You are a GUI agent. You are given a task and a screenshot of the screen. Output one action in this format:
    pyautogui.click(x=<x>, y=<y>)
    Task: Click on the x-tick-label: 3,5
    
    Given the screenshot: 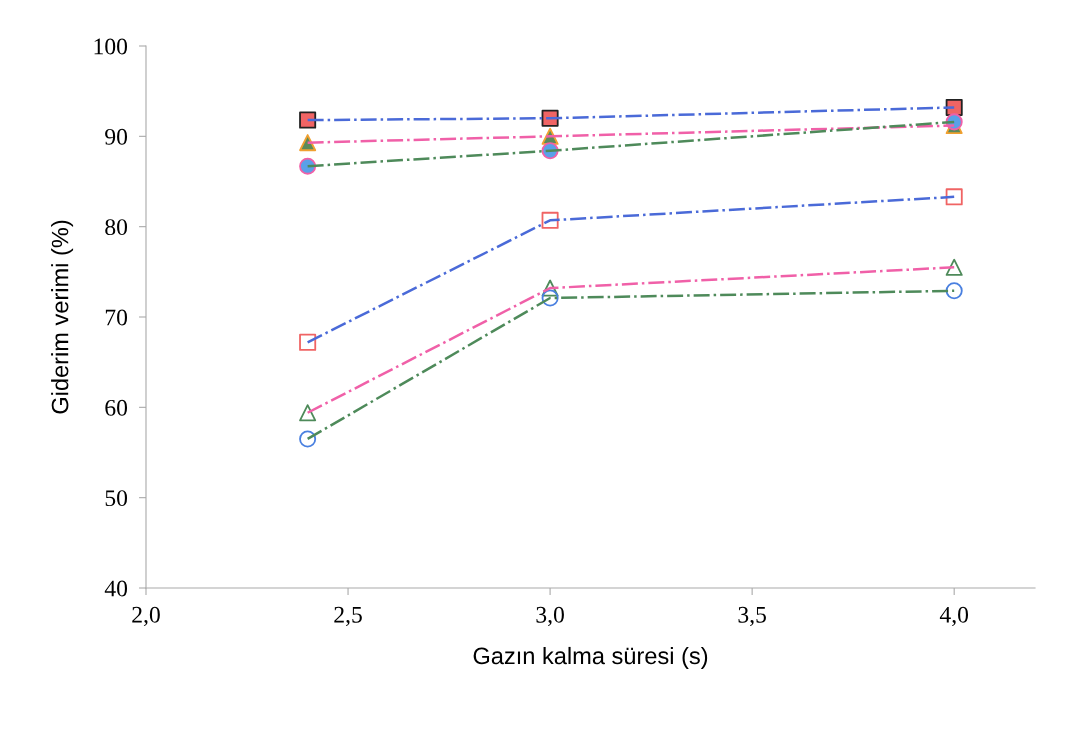 What is the action you would take?
    pyautogui.click(x=752, y=616)
    